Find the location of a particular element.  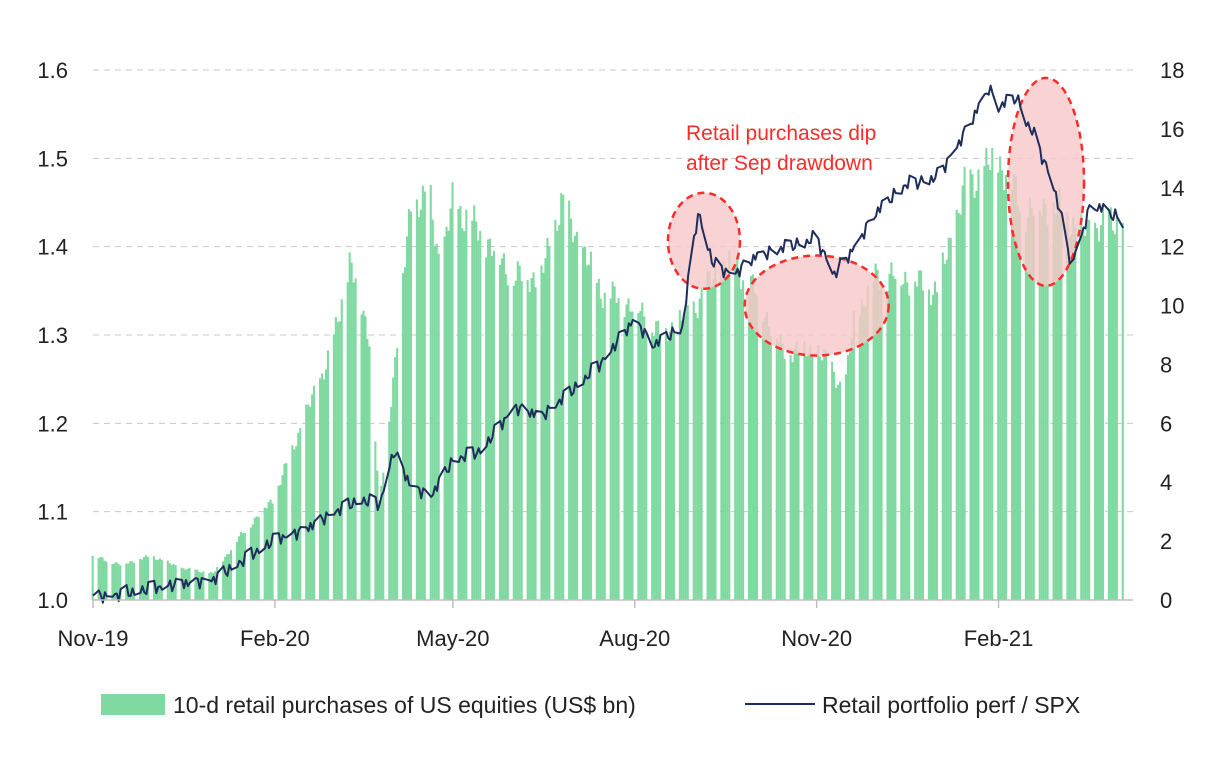

y-right-tick-label: 8 is located at coordinates (1166, 364).